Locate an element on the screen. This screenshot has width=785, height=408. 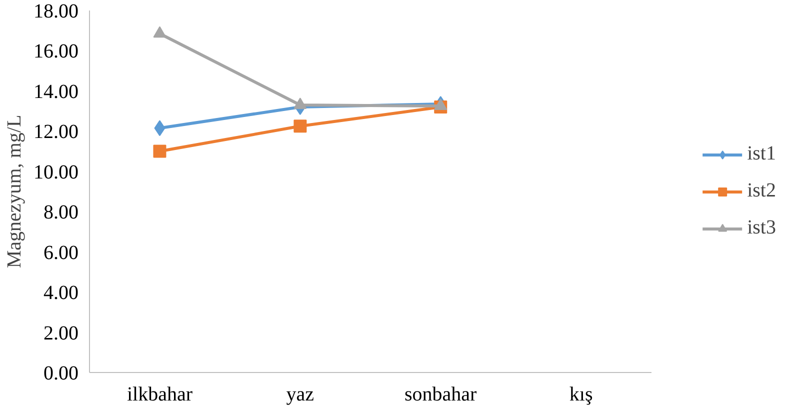
y-tick-label: 10.00 is located at coordinates (56, 172).